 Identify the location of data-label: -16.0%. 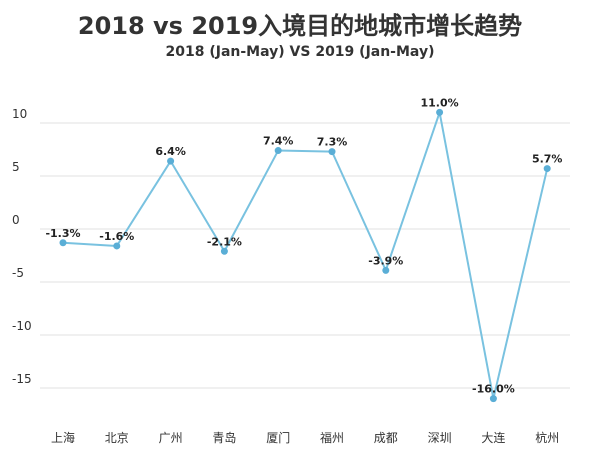
(493, 389).